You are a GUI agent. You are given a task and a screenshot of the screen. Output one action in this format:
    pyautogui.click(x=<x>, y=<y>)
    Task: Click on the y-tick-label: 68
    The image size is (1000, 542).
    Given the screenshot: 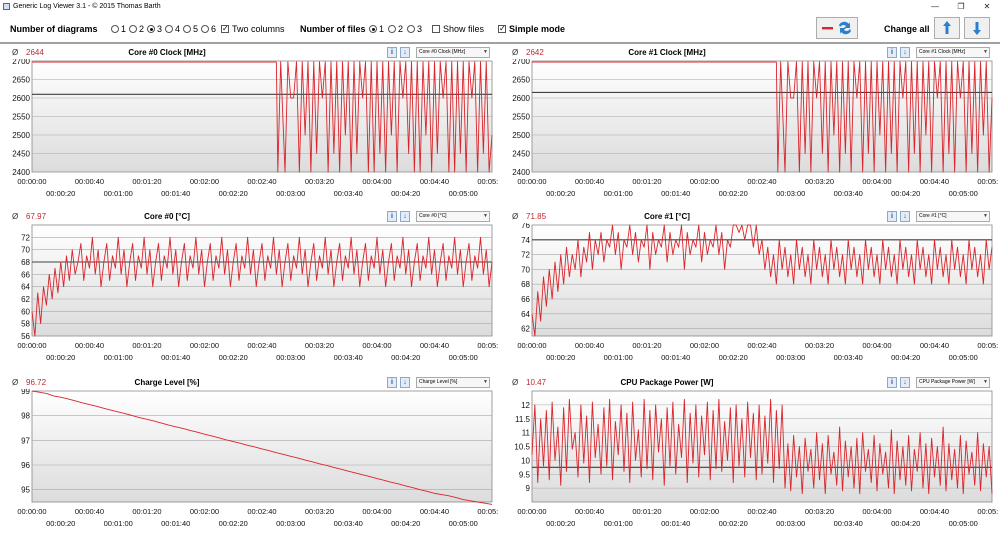 What is the action you would take?
    pyautogui.click(x=525, y=284)
    